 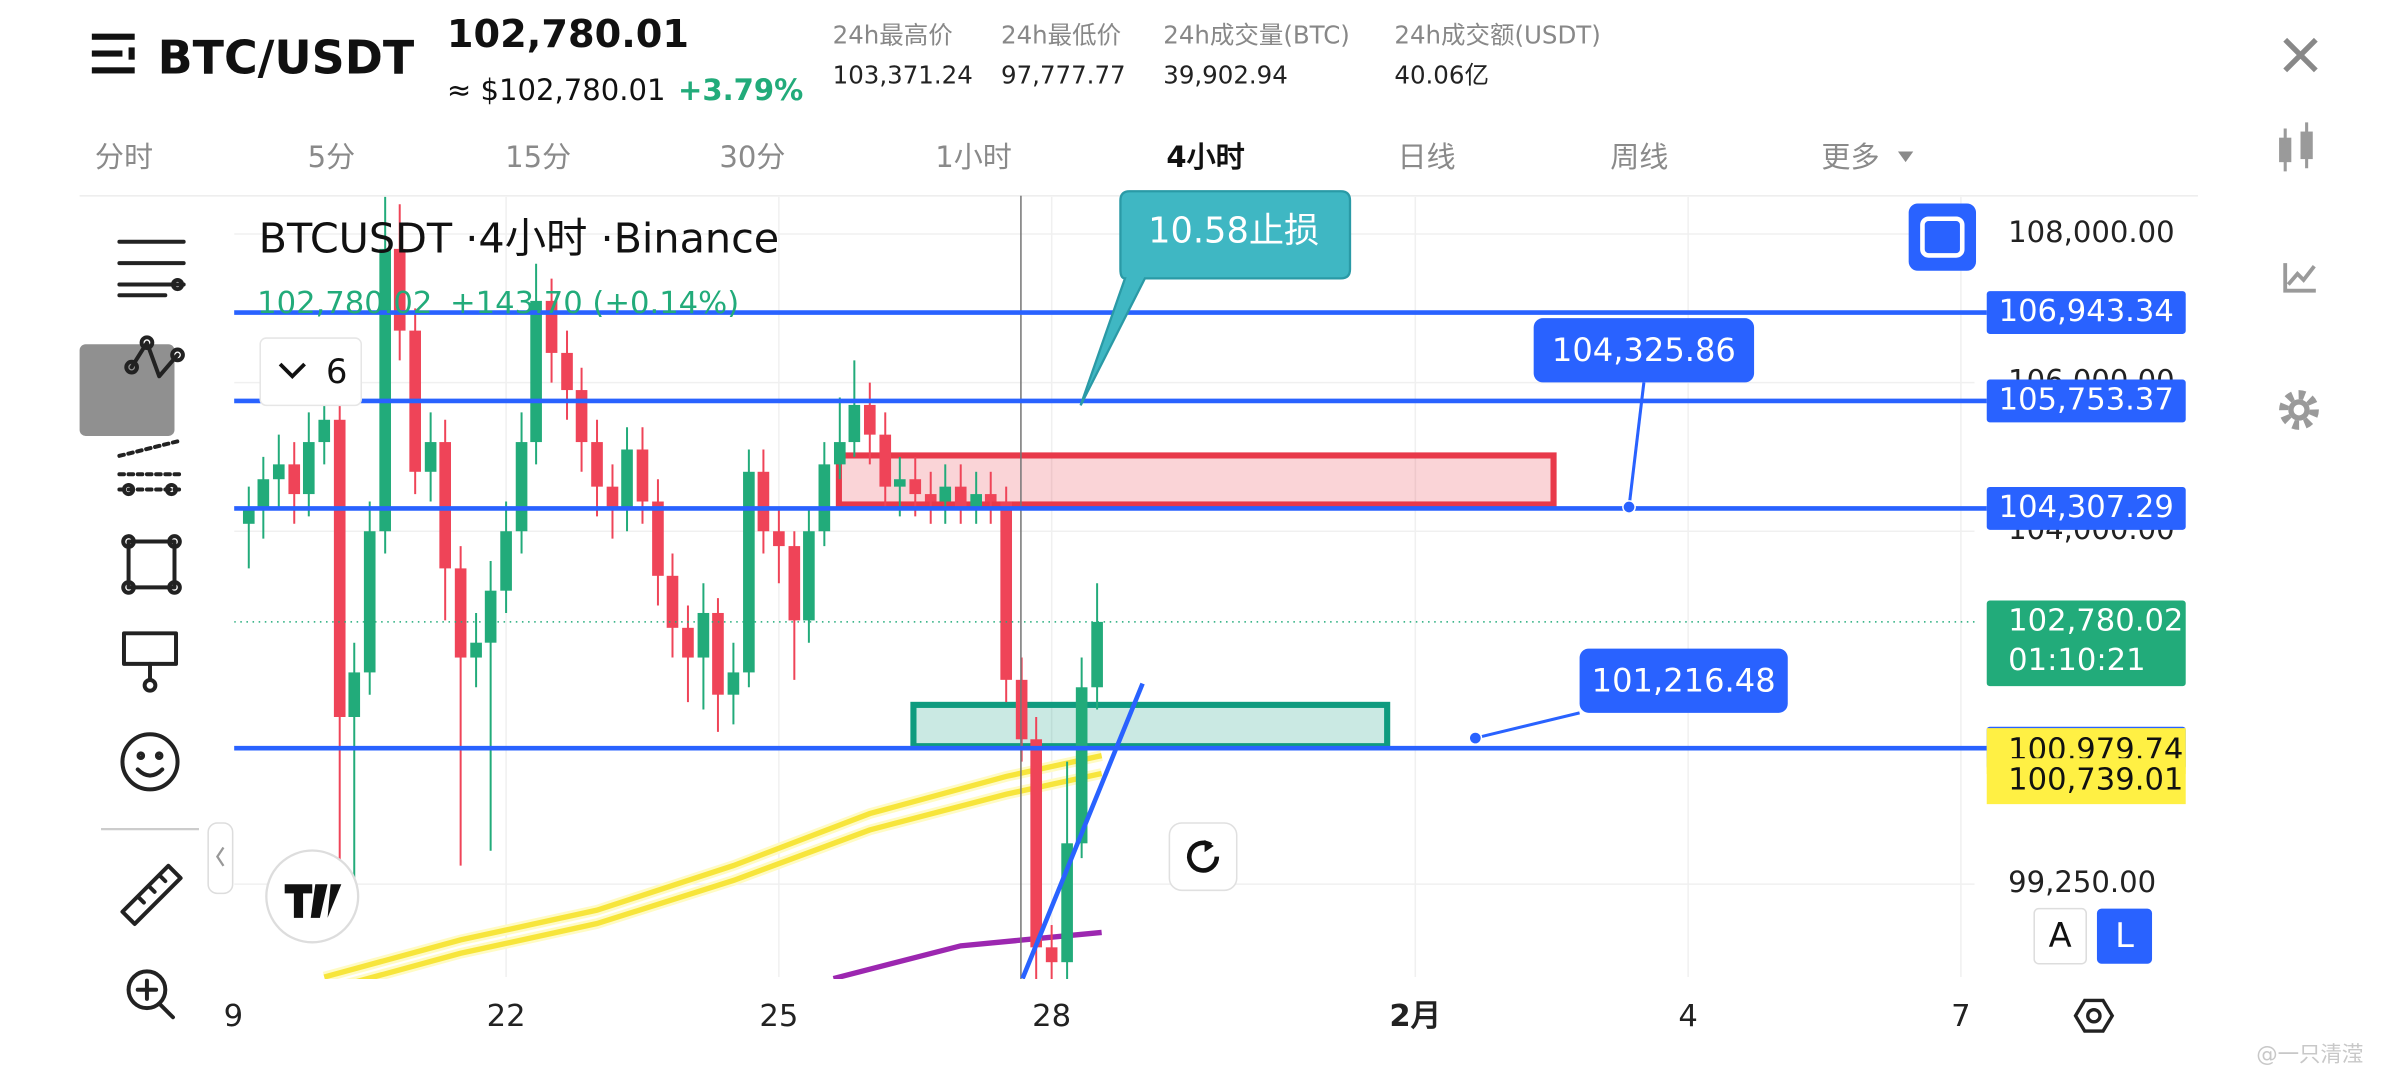 What do you see at coordinates (2299, 410) in the screenshot?
I see `settings-icon` at bounding box center [2299, 410].